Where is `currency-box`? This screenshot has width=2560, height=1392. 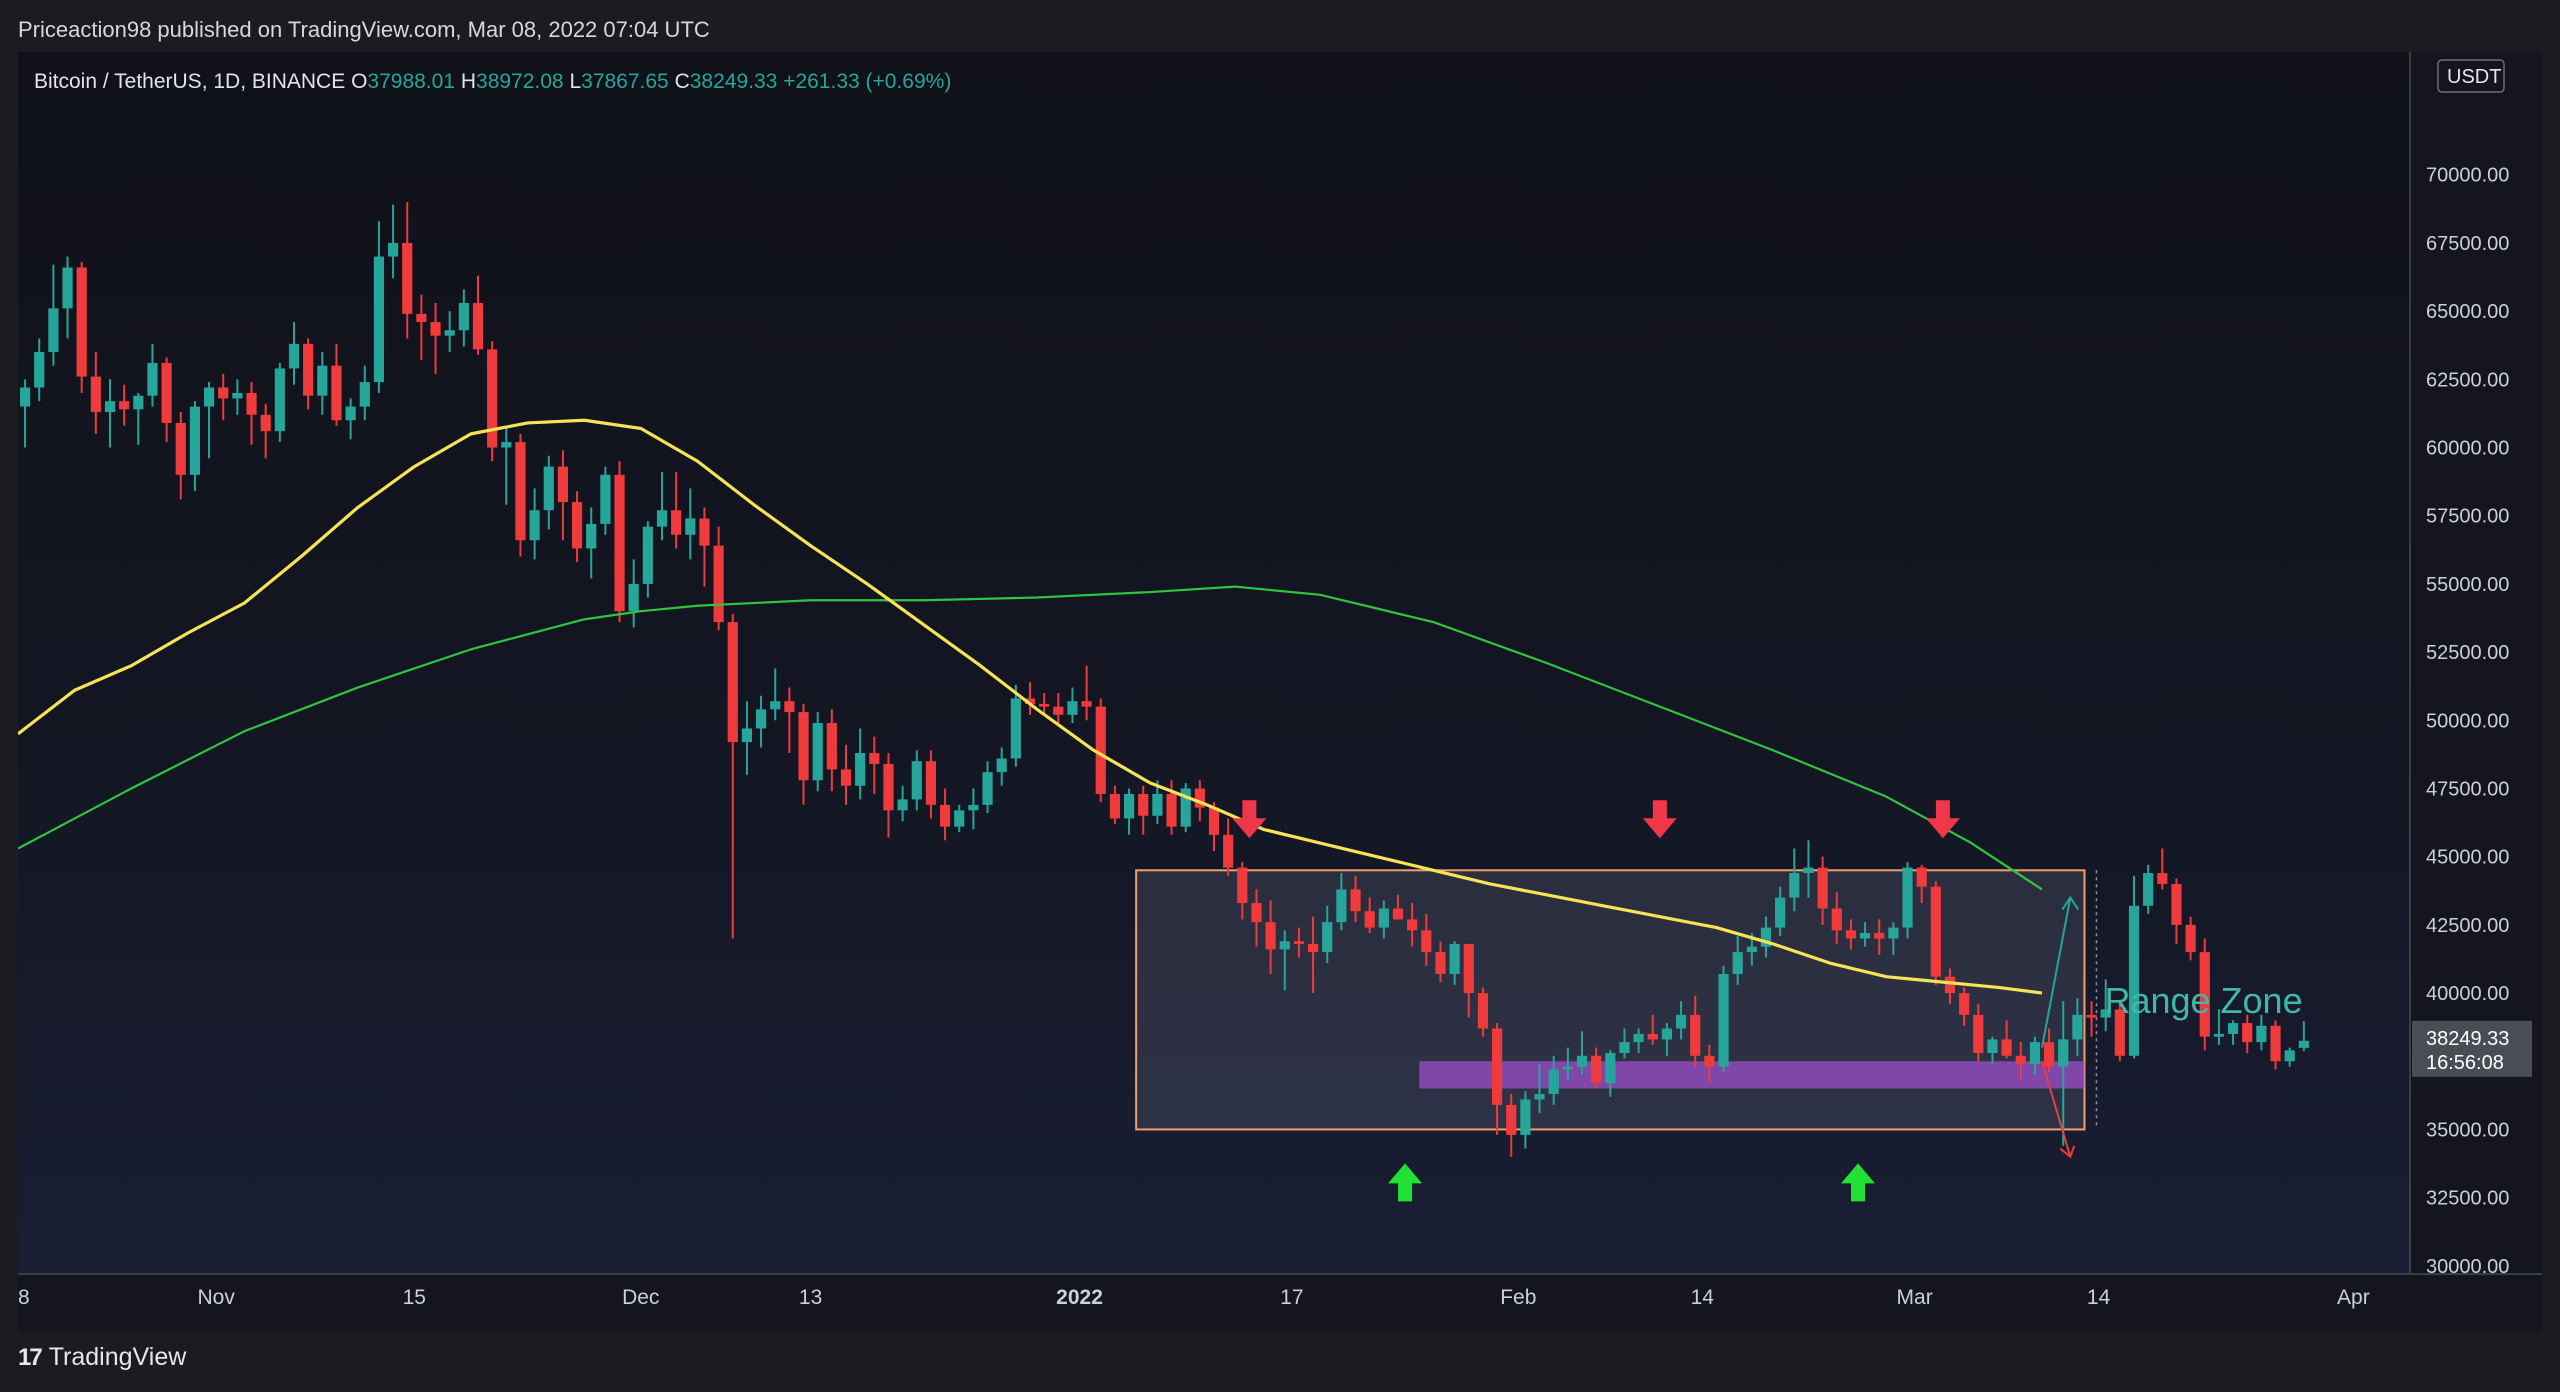
currency-box is located at coordinates (2471, 76).